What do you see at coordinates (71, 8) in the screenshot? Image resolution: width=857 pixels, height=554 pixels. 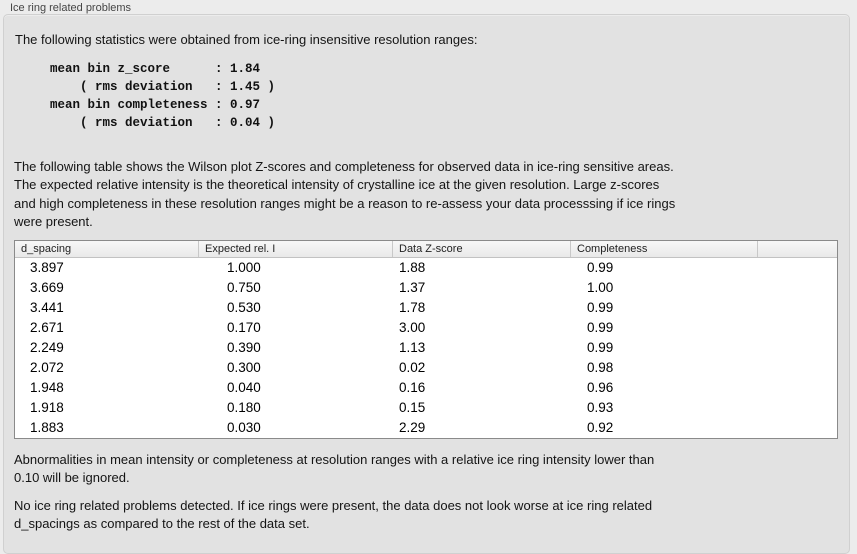 I see `groupbox-label: Ice ring related problems` at bounding box center [71, 8].